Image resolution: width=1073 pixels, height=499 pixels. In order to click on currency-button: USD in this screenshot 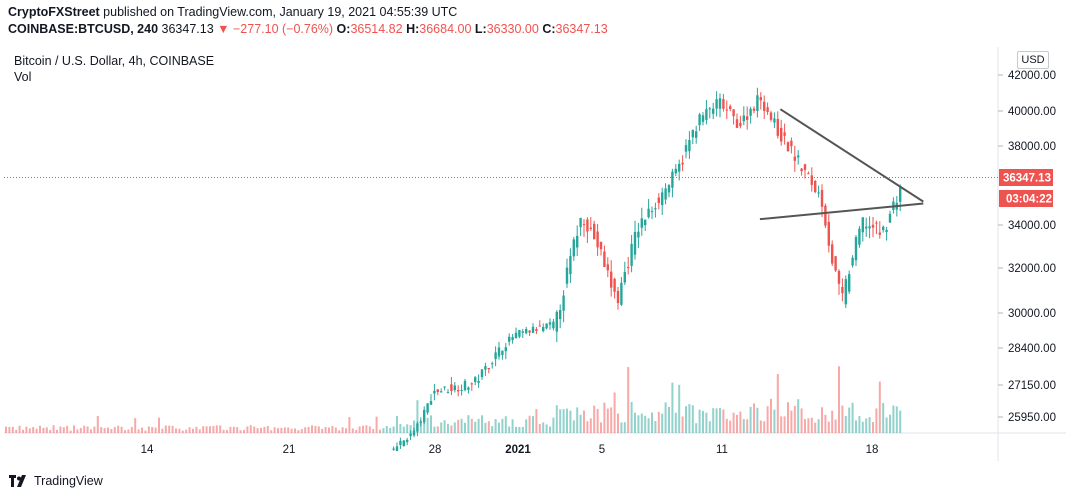, I will do `click(1033, 60)`.